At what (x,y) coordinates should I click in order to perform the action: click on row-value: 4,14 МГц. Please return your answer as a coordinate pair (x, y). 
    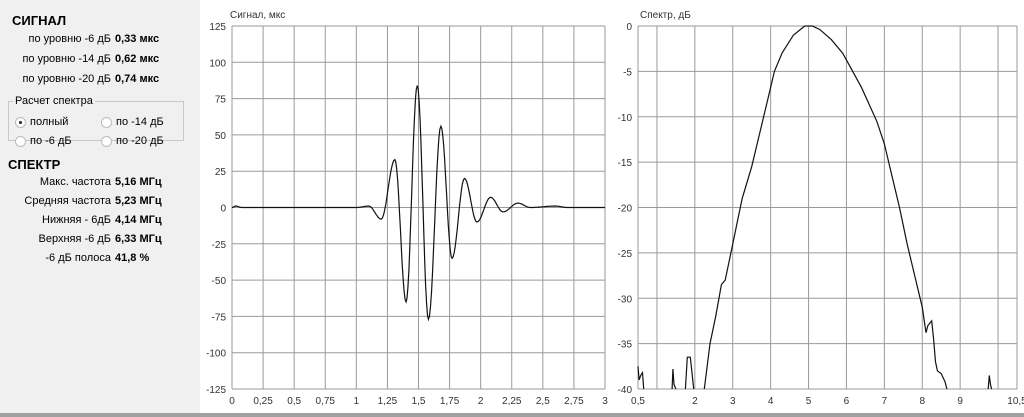
    Looking at the image, I should click on (138, 220).